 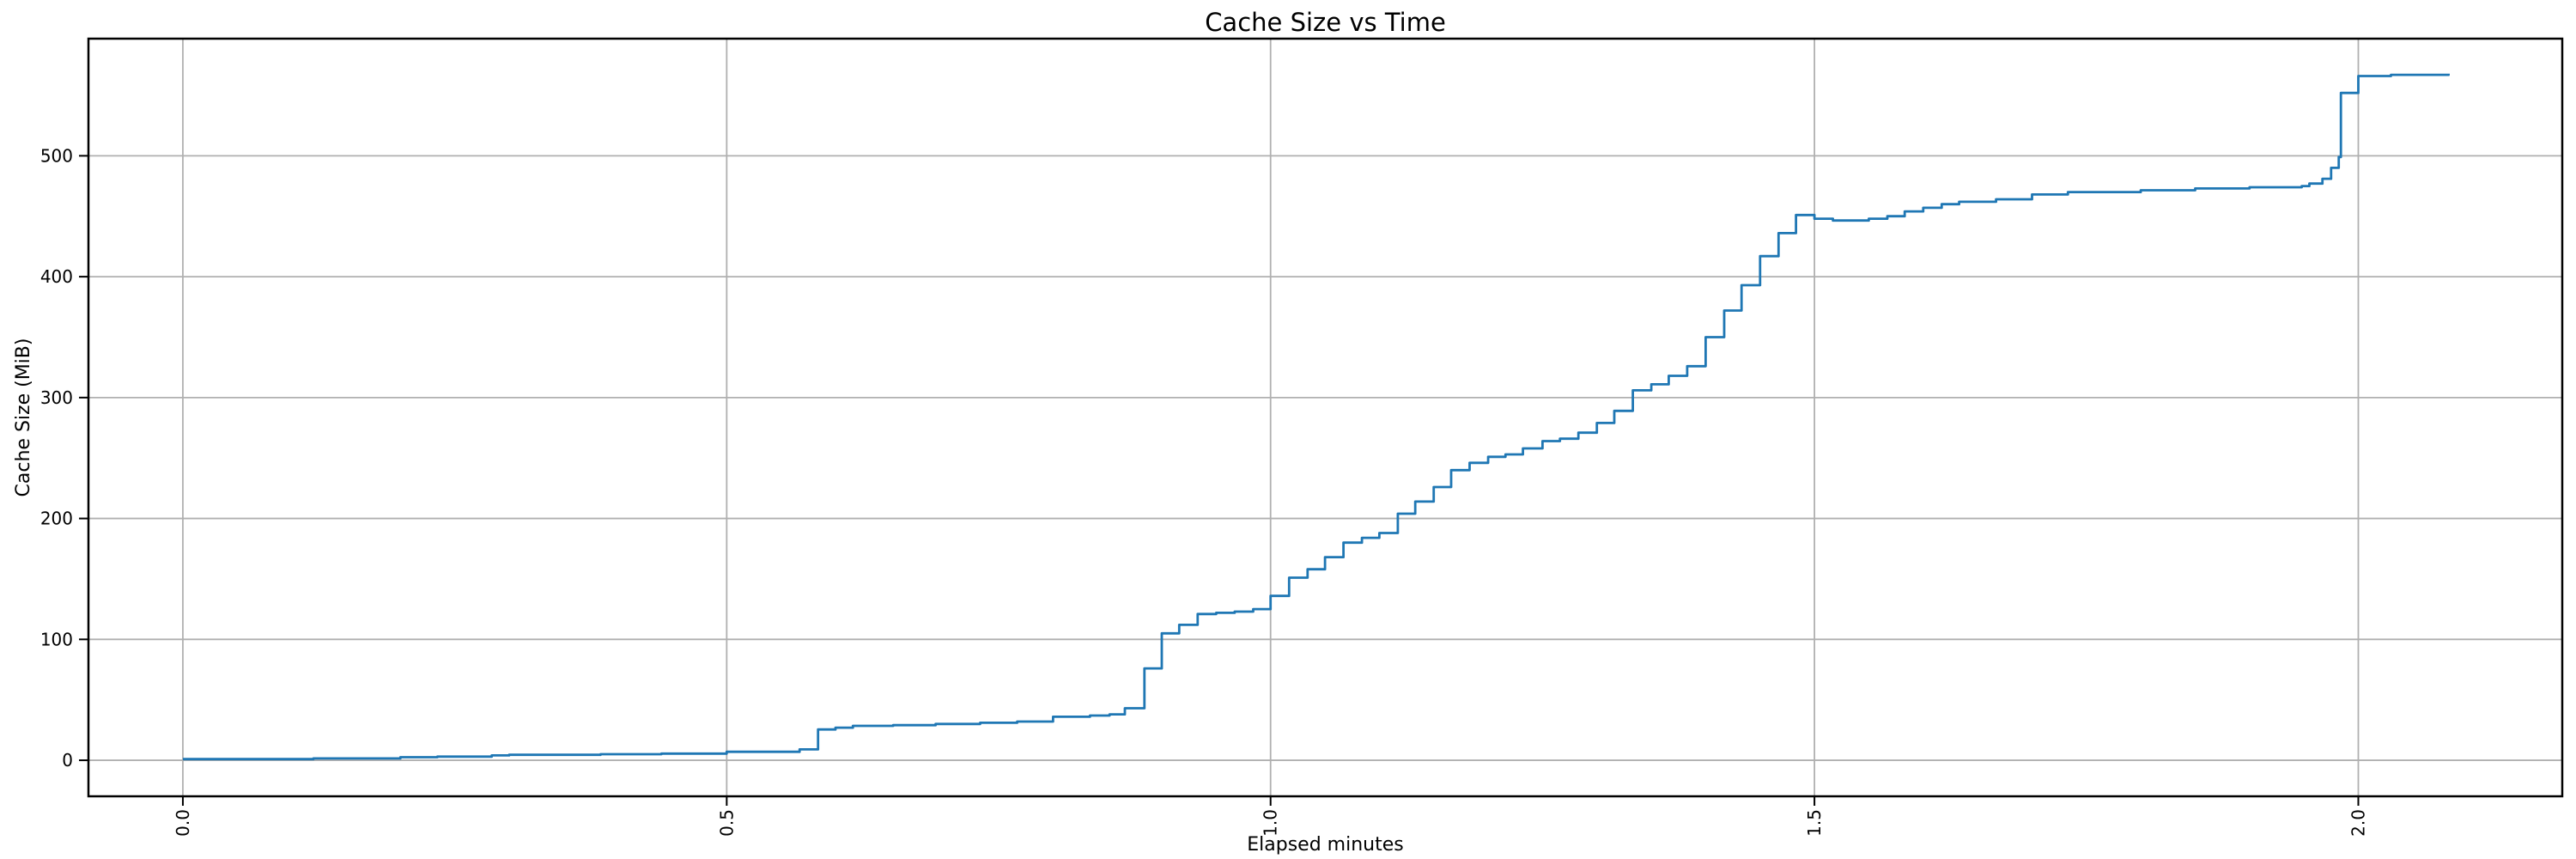 What do you see at coordinates (56, 276) in the screenshot?
I see `y-tick-label: 400` at bounding box center [56, 276].